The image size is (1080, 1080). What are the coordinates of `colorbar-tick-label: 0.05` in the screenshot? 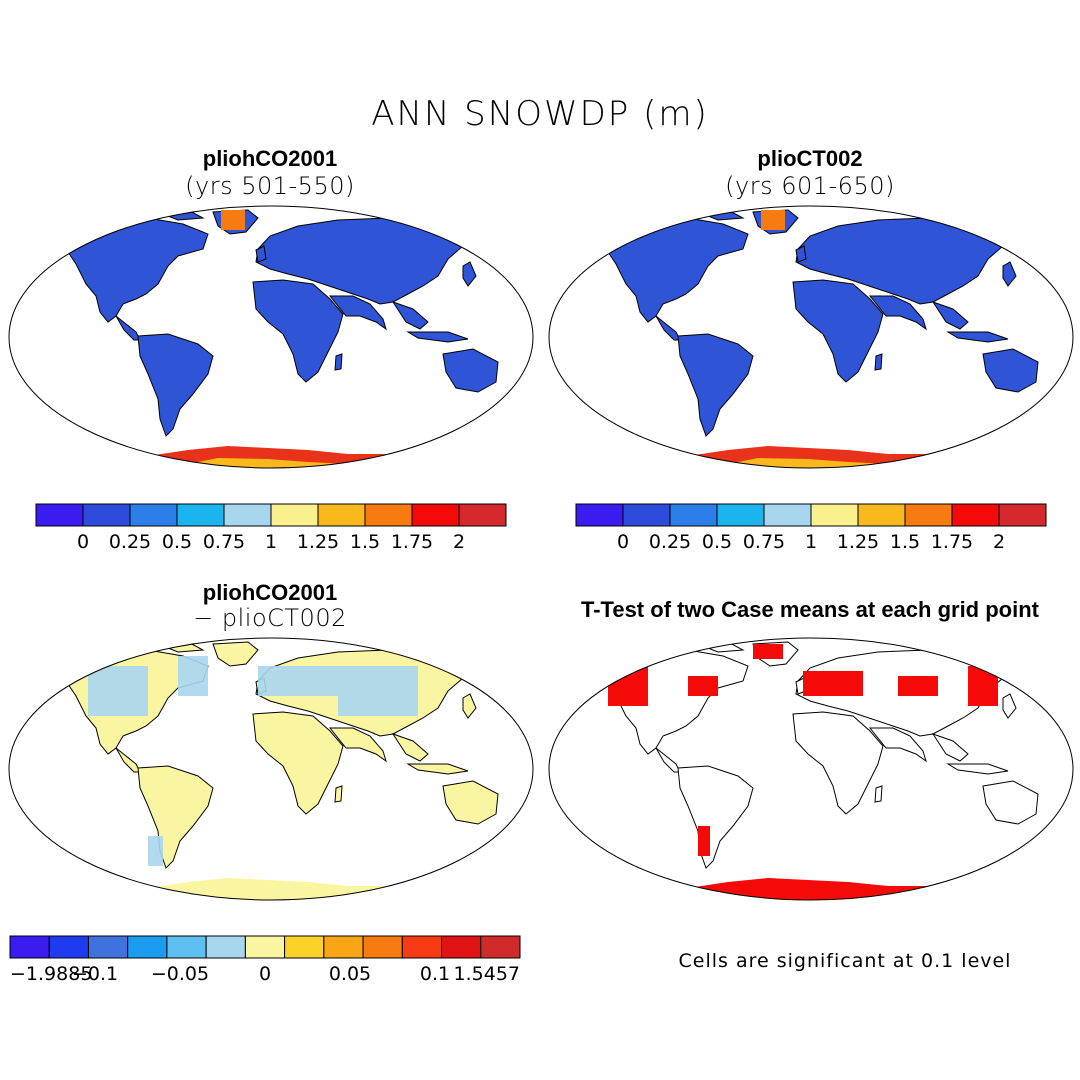 It's located at (350, 974).